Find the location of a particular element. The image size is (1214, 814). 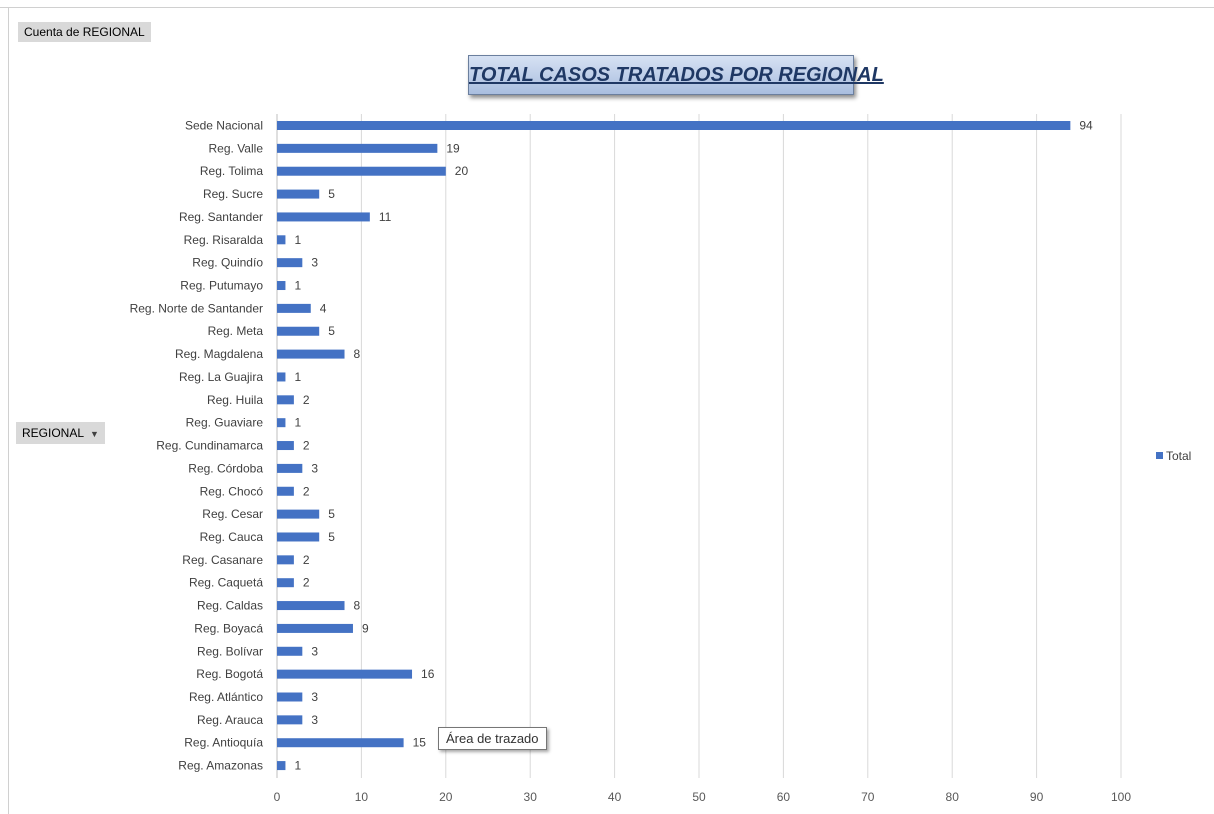

x-tick-label-70: 70 is located at coordinates (868, 797).